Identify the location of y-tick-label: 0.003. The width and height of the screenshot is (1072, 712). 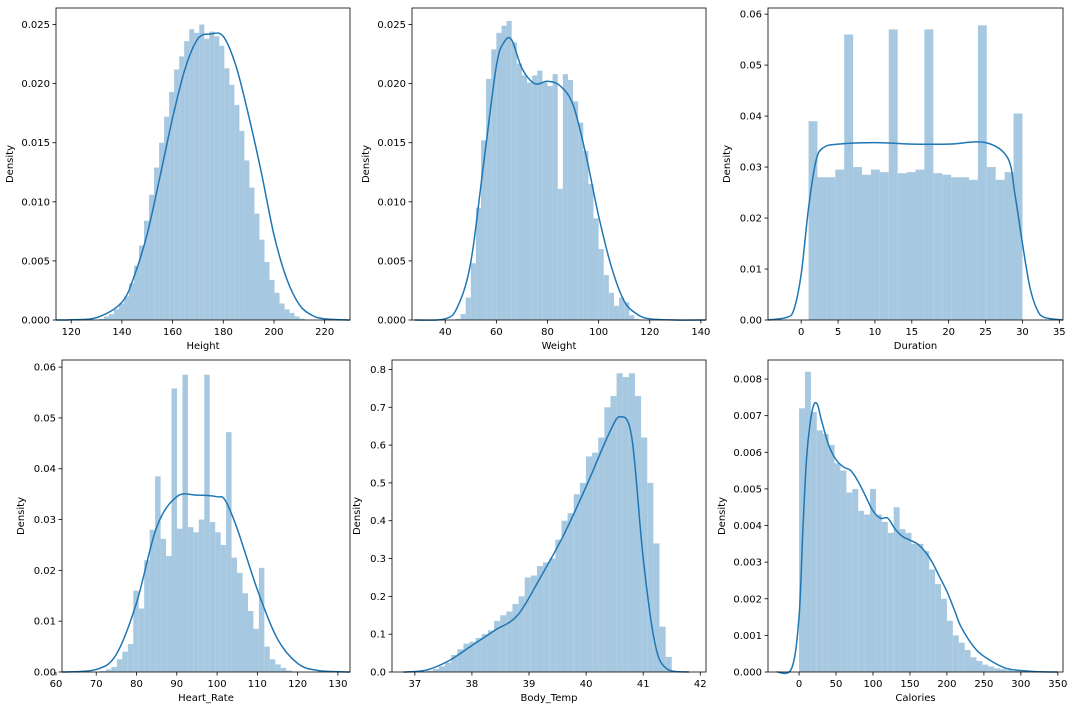
(747, 563).